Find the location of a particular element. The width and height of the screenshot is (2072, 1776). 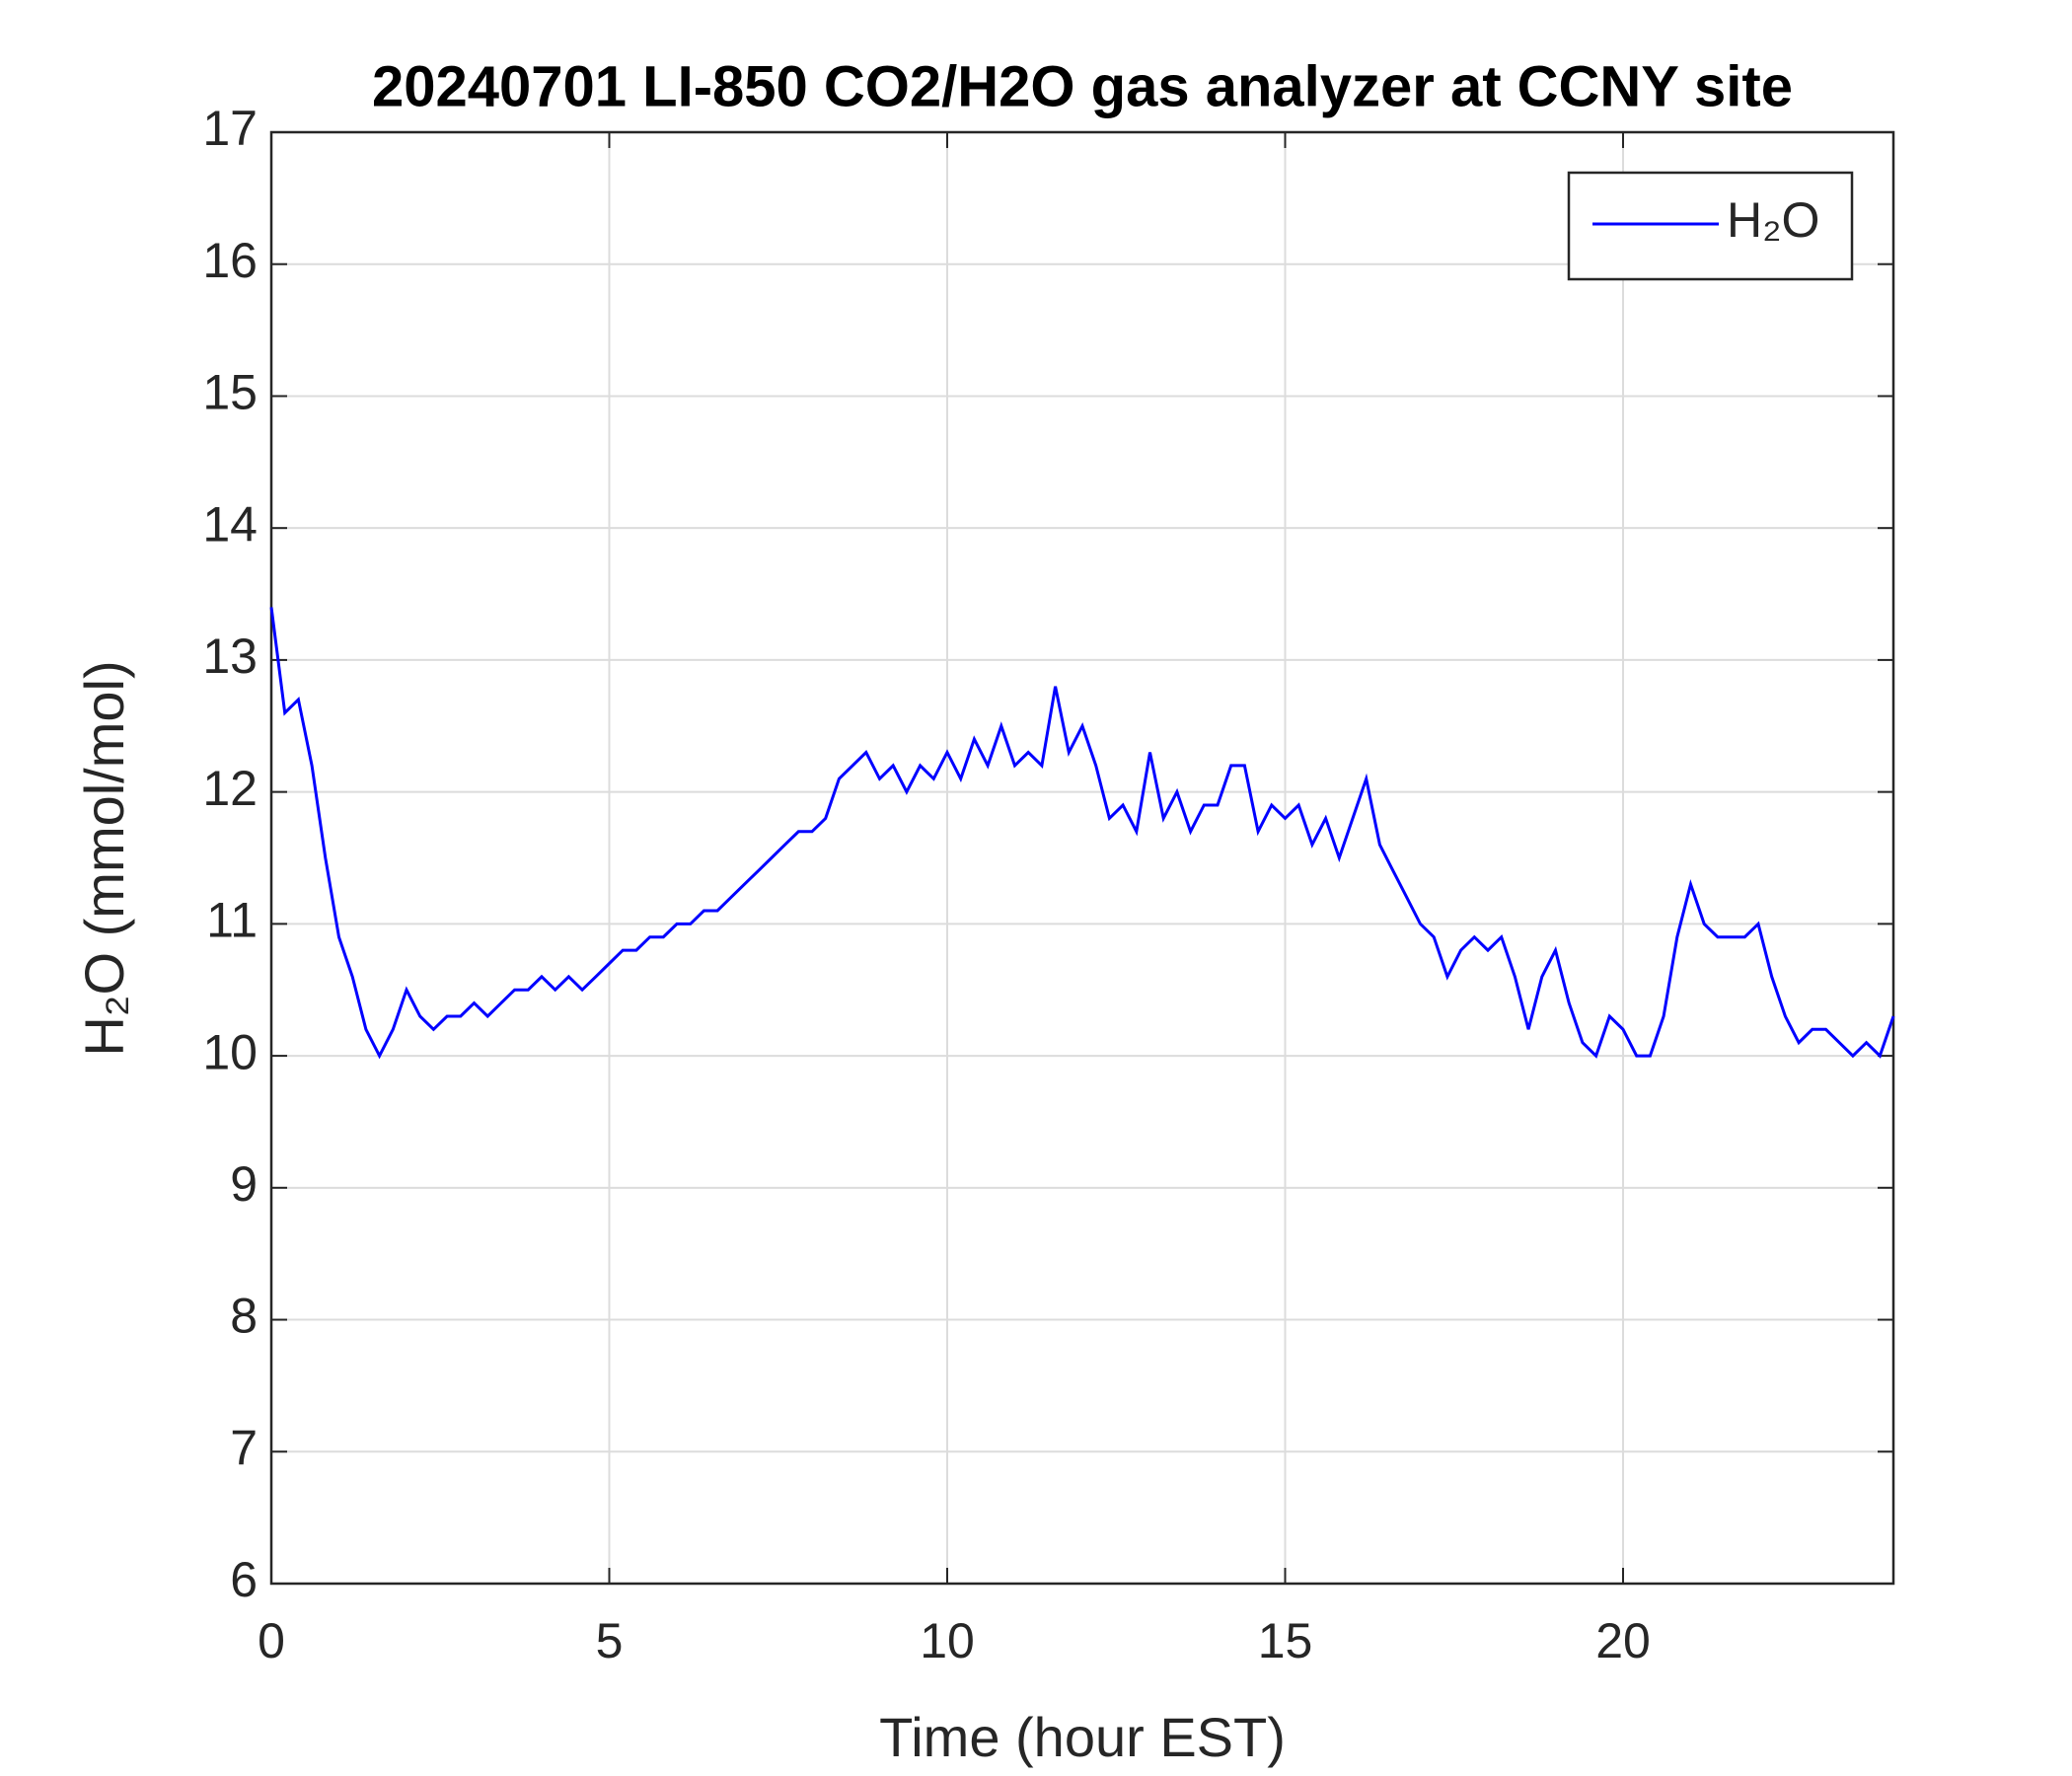

y-tick-label: 14 is located at coordinates (230, 524).